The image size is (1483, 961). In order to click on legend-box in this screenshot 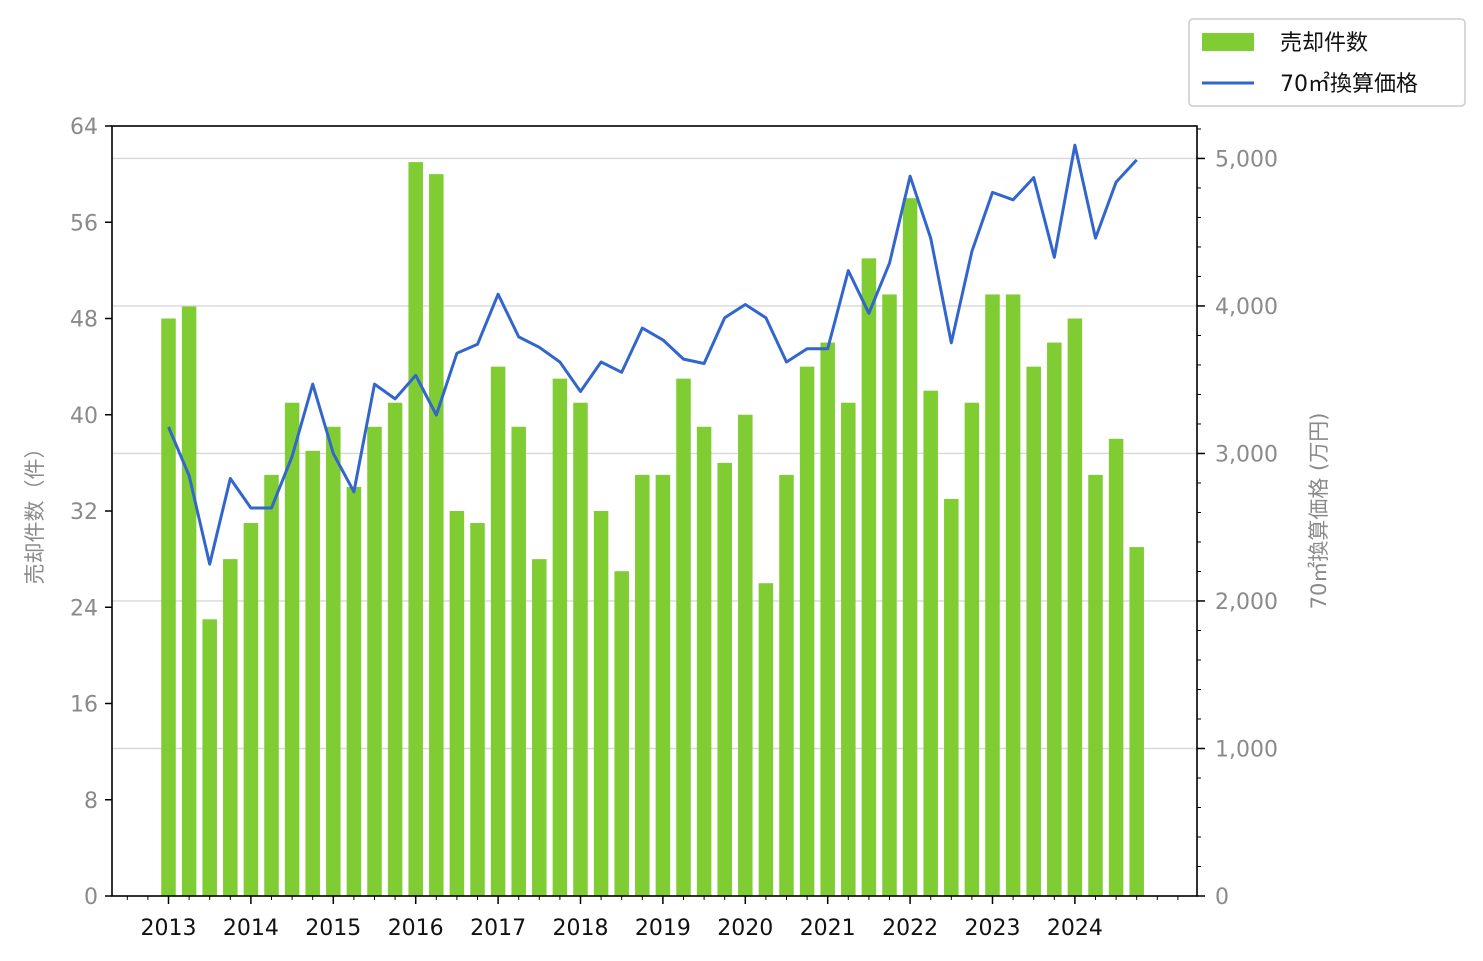, I will do `click(1327, 62)`.